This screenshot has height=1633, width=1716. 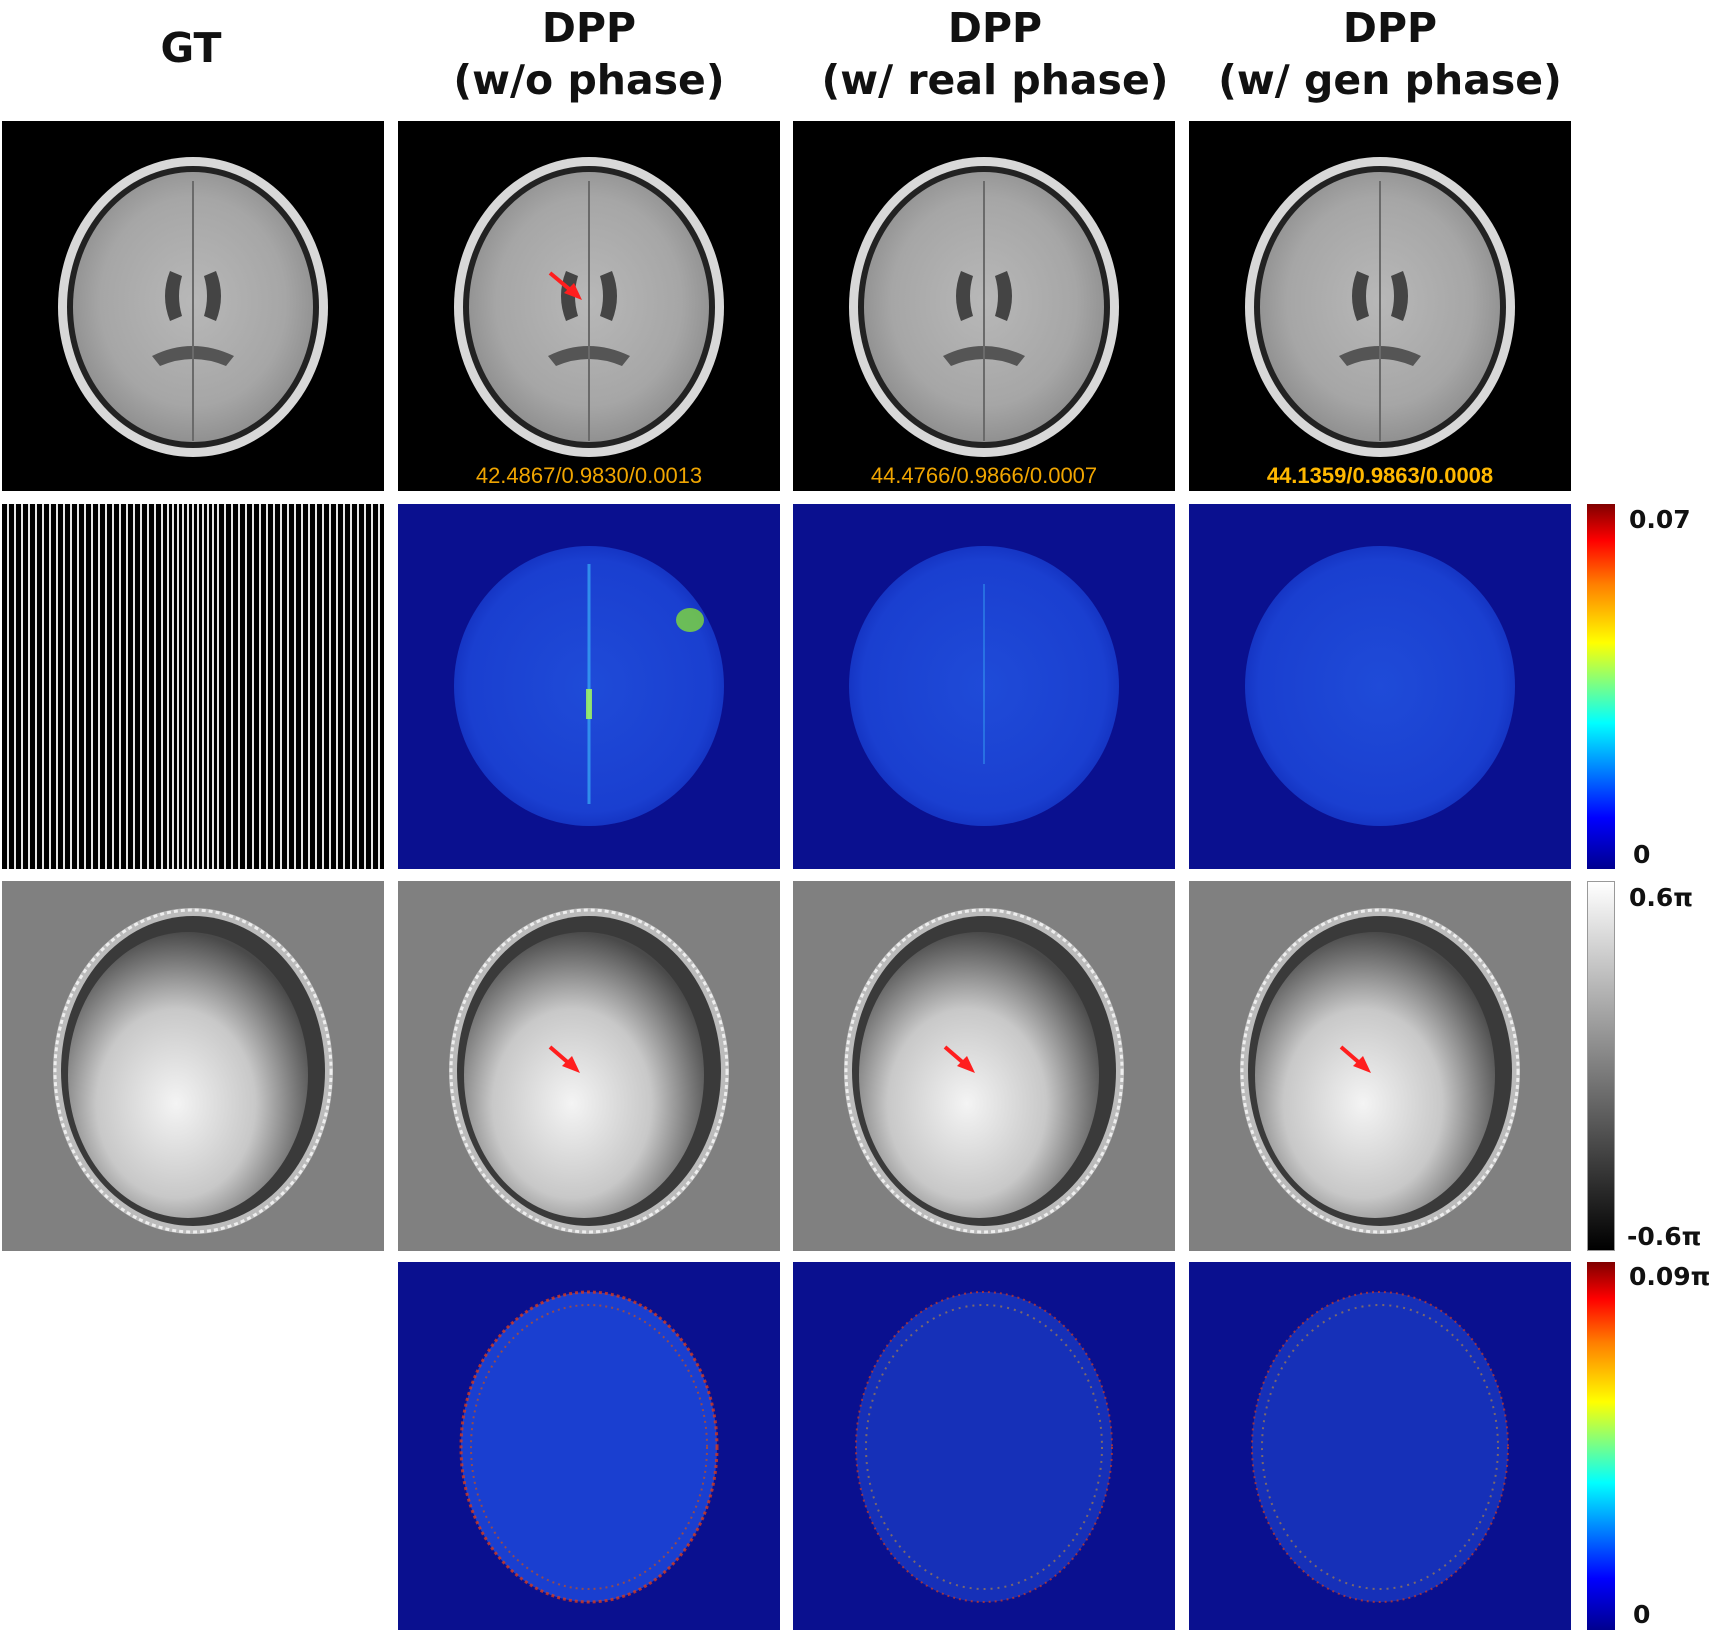 What do you see at coordinates (589, 475) in the screenshot?
I see `metric-label: 42.4867/0.9830/0.0013` at bounding box center [589, 475].